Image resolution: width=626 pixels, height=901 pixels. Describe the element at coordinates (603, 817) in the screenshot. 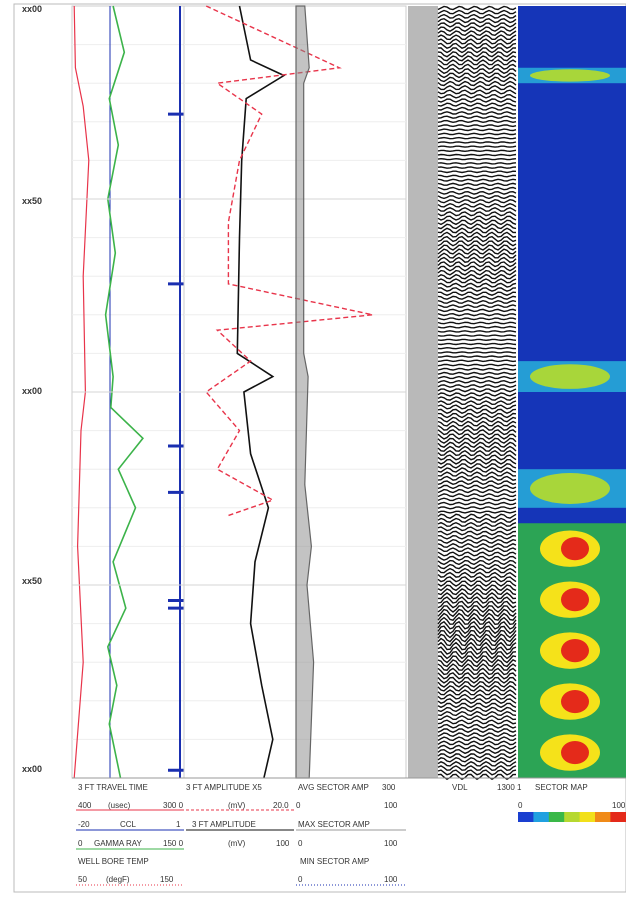

I see `color-scale-swatch` at that location.